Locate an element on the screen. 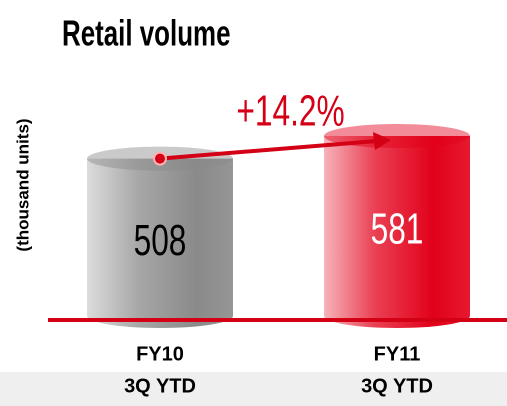 Image resolution: width=507 pixels, height=406 pixels. chart-title: Retail volume is located at coordinates (146, 33).